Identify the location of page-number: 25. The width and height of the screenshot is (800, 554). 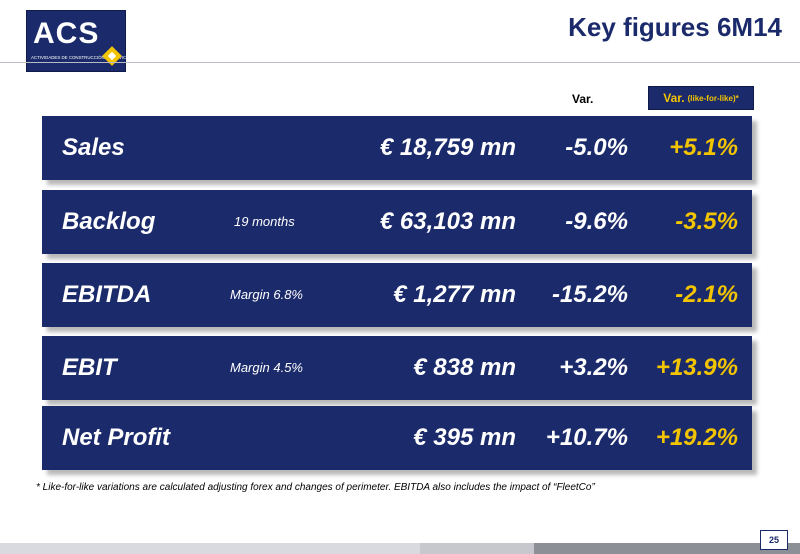
(774, 540).